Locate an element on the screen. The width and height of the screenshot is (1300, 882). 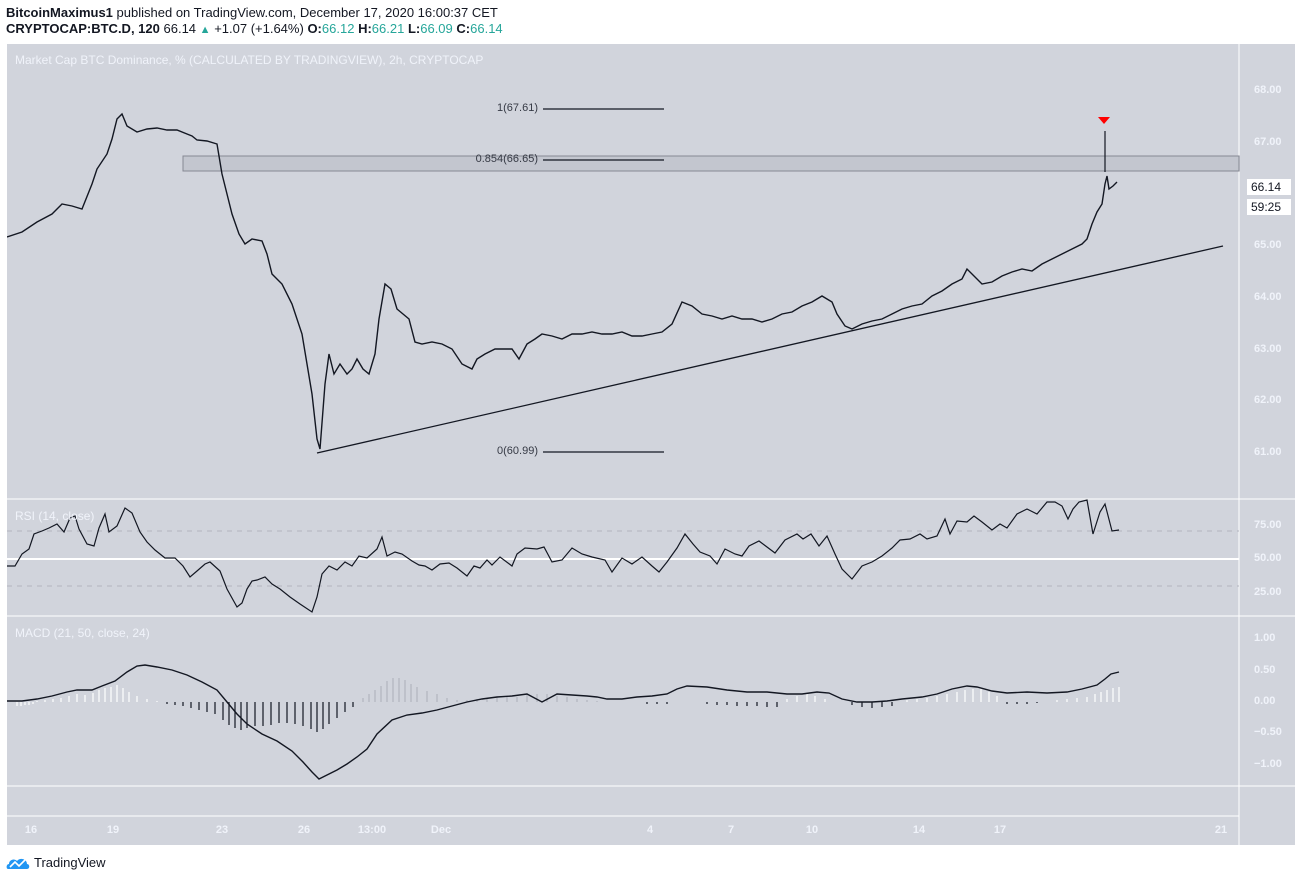
rsi-pane-title: RSI (14, close) is located at coordinates (55, 516).